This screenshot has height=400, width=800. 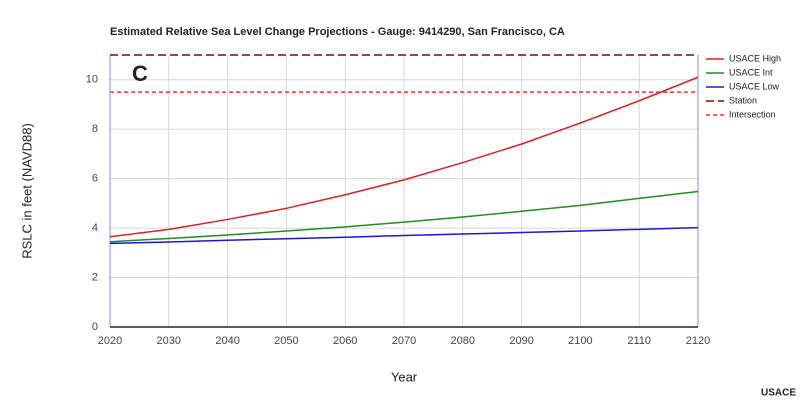 What do you see at coordinates (639, 341) in the screenshot?
I see `x-tick-label: 2110` at bounding box center [639, 341].